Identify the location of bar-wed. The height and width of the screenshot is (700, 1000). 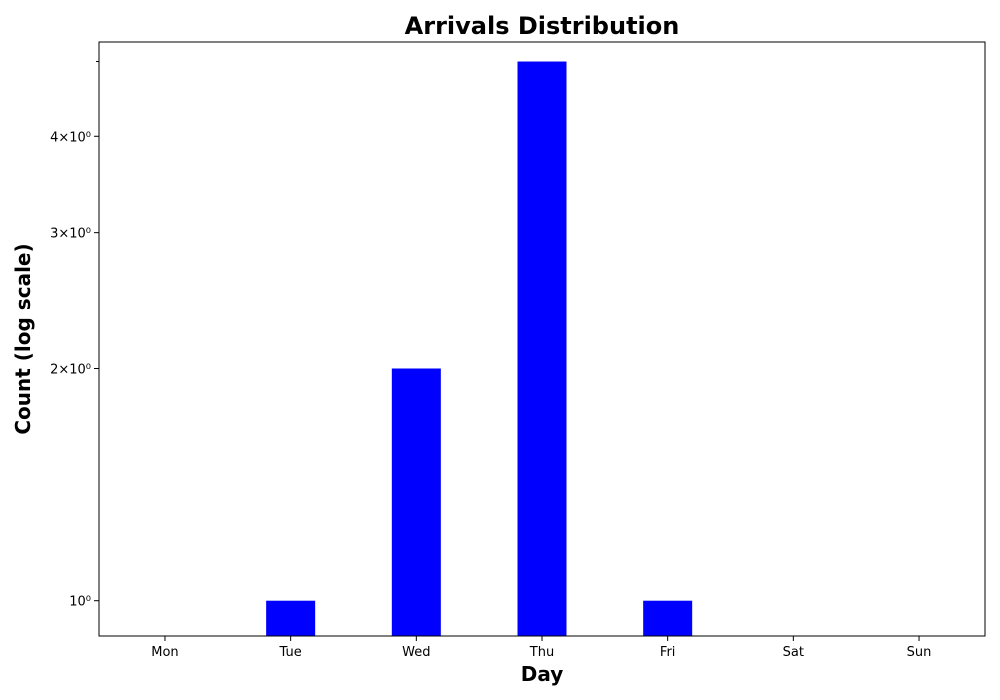
(416, 502).